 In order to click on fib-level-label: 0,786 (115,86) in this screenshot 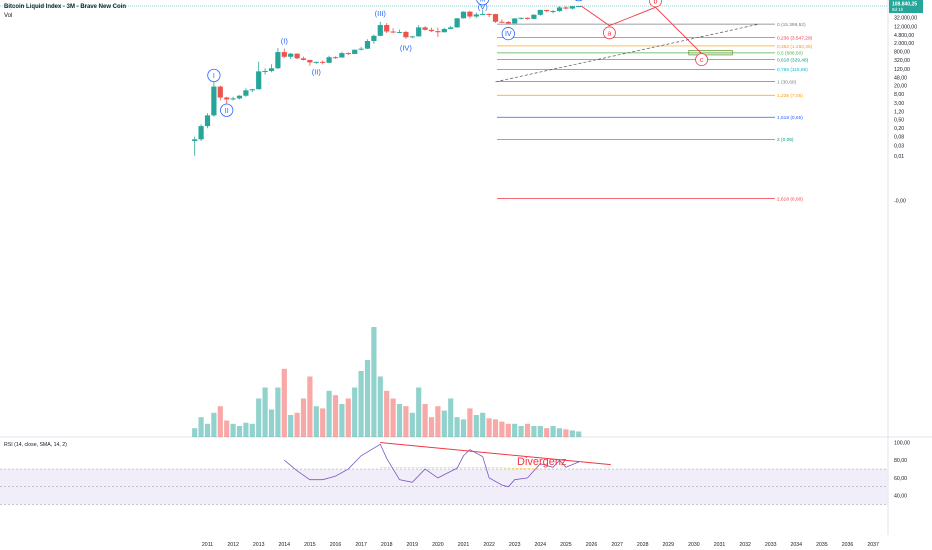, I will do `click(792, 70)`.